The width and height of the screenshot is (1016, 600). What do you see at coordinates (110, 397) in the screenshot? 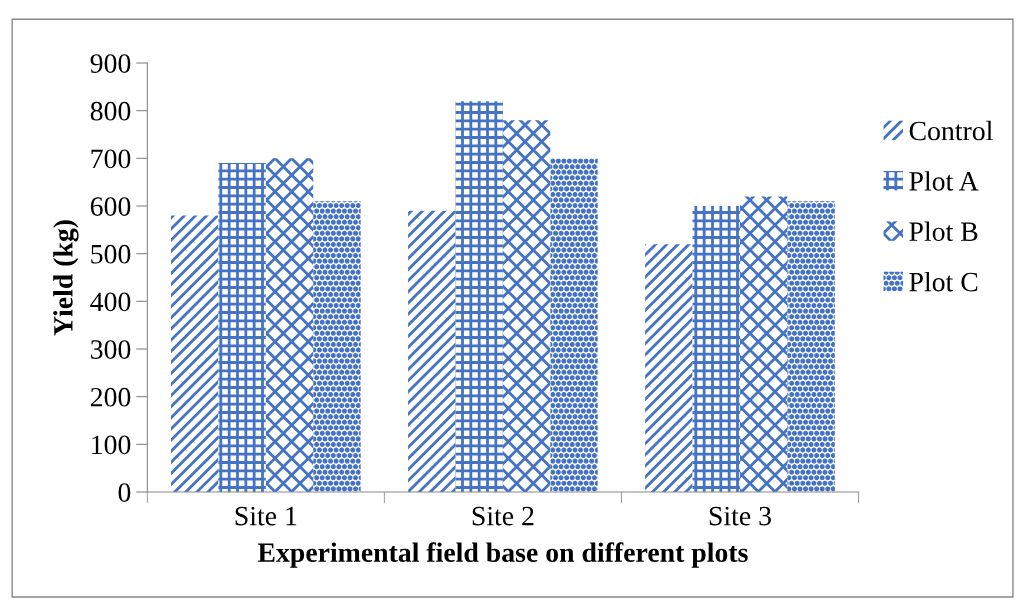
I see `y-tick-label: 200` at bounding box center [110, 397].